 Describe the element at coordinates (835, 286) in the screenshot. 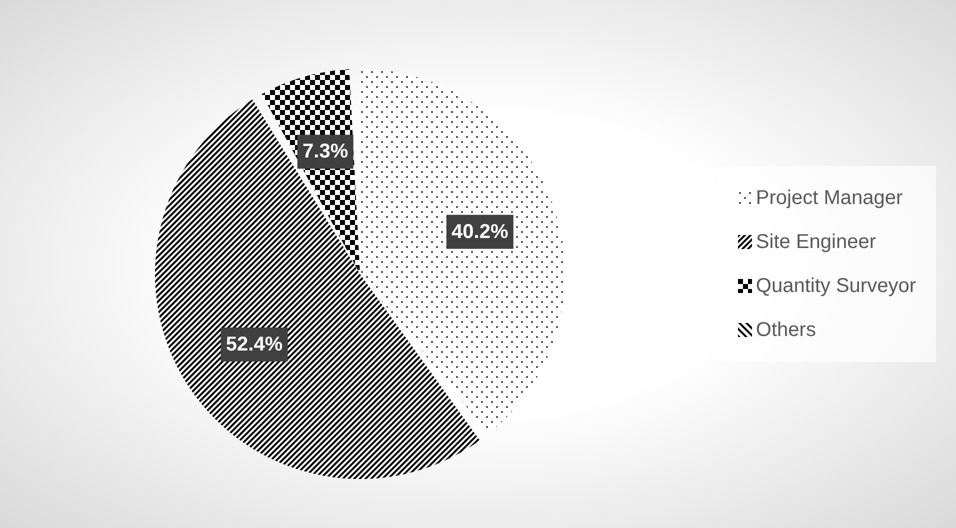

I see `legend-label: Quantity Surveyor` at that location.